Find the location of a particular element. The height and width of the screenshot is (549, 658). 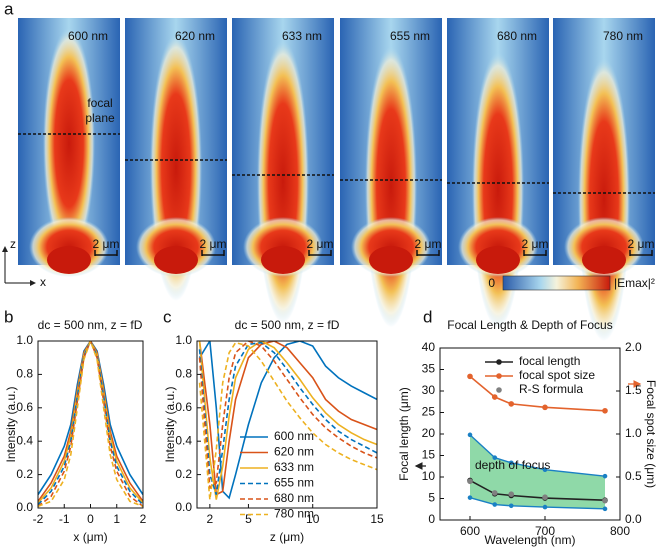

field-map: 780 nm 2 μm is located at coordinates (604, 179).